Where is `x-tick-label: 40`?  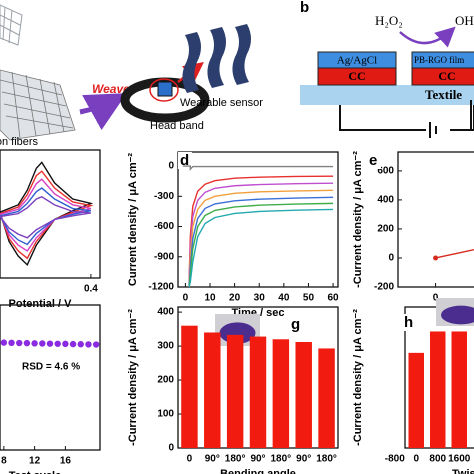
x-tick-label: 40 is located at coordinates (284, 298).